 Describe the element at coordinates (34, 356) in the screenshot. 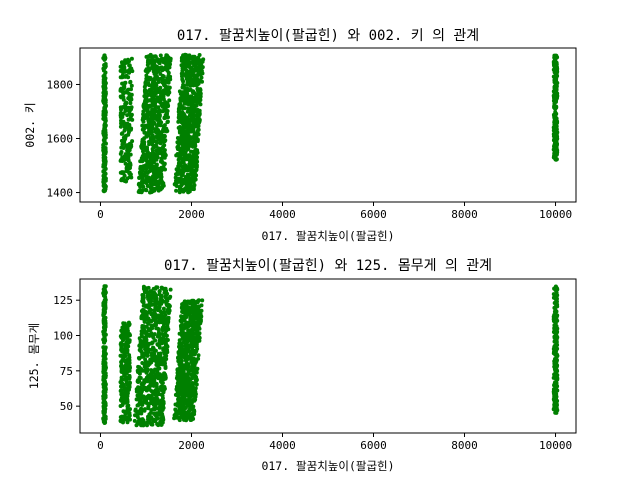

I see `bottom-chart-y-label: 125. 몸무게` at that location.